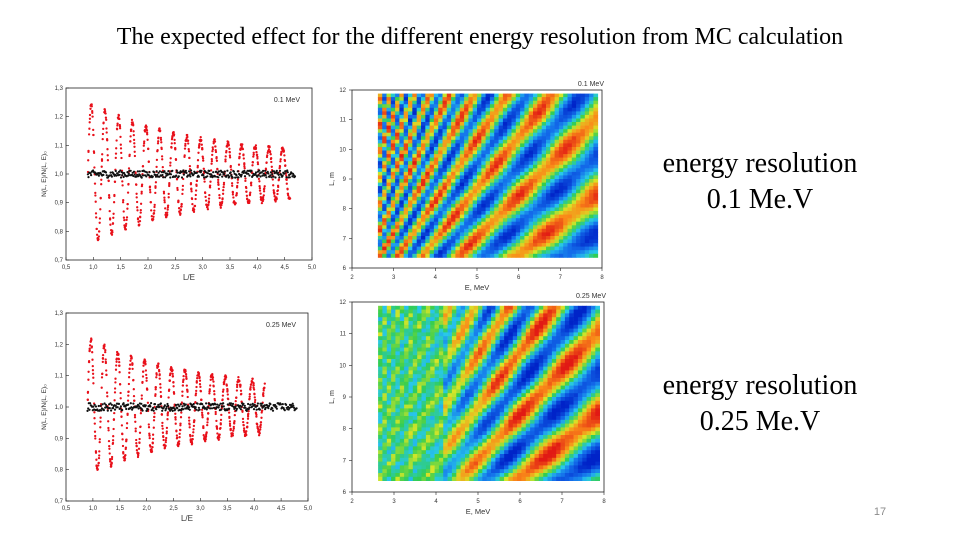 Image resolution: width=960 pixels, height=540 pixels. What do you see at coordinates (489, 393) in the screenshot?
I see `heatmap-cells` at bounding box center [489, 393].